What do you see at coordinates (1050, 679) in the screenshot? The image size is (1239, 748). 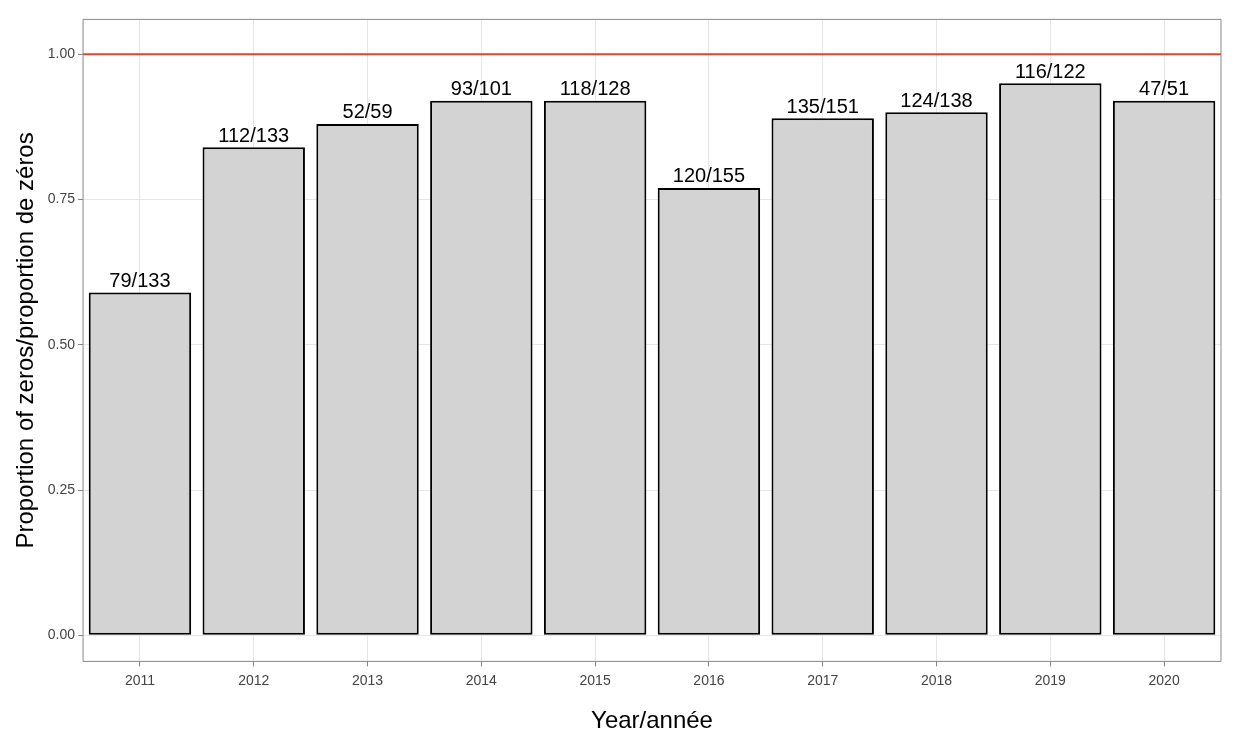 I see `x-tick-label: 2019` at bounding box center [1050, 679].